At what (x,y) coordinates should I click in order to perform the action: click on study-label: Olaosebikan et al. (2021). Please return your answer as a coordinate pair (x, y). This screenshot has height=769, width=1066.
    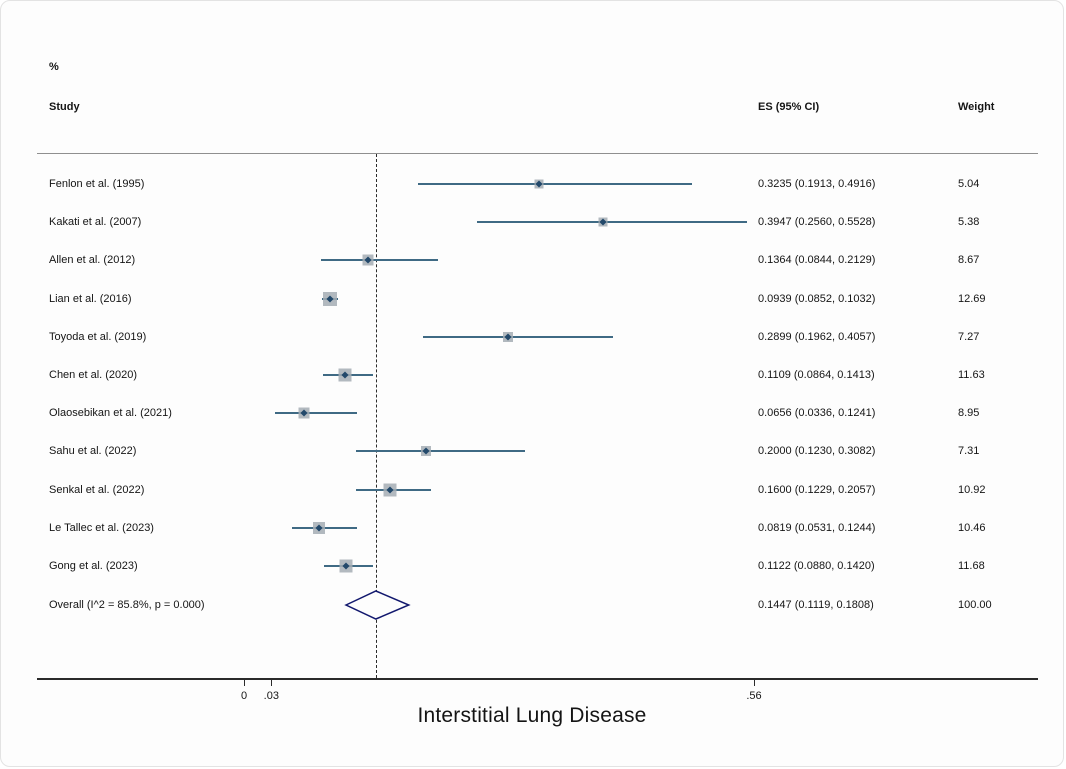
    Looking at the image, I should click on (110, 413).